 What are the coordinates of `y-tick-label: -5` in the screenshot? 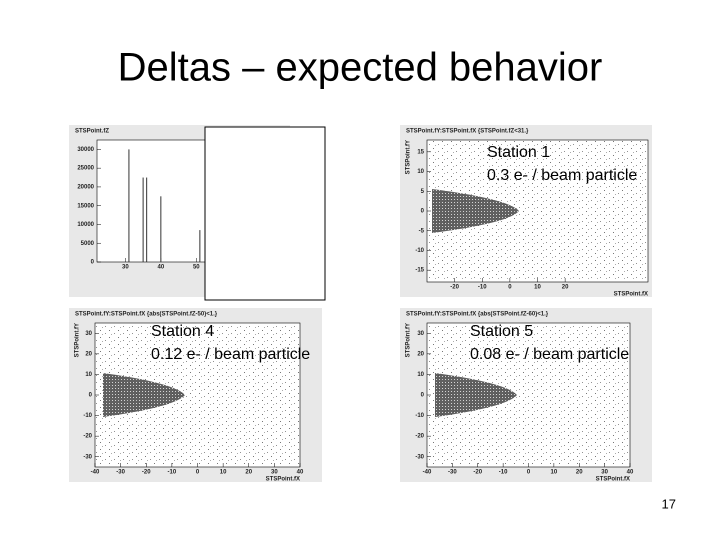 It's located at (422, 231).